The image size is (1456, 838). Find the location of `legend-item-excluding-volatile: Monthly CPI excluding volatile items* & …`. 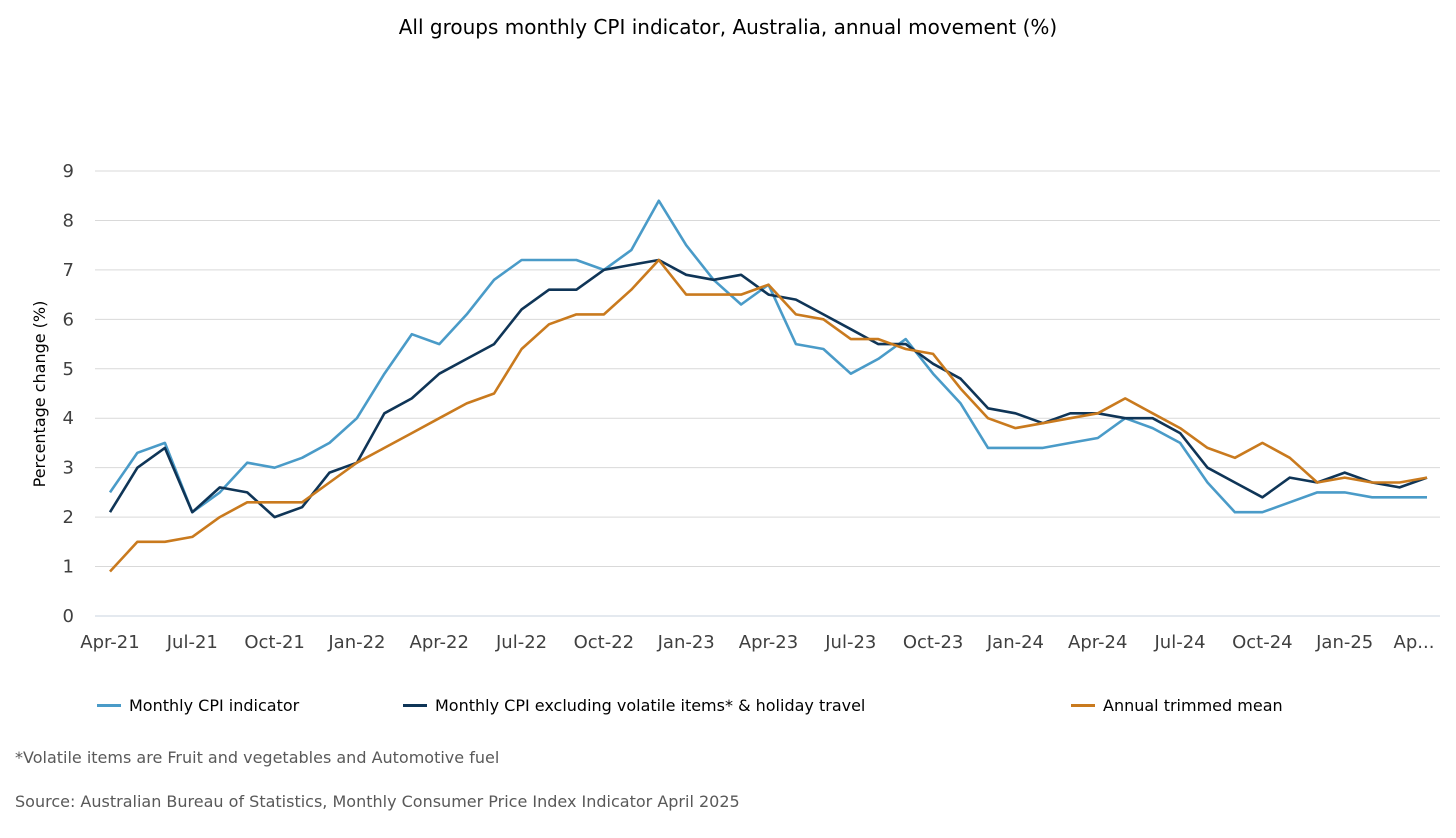

legend-item-excluding-volatile: Monthly CPI excluding volatile items* & … is located at coordinates (634, 705).